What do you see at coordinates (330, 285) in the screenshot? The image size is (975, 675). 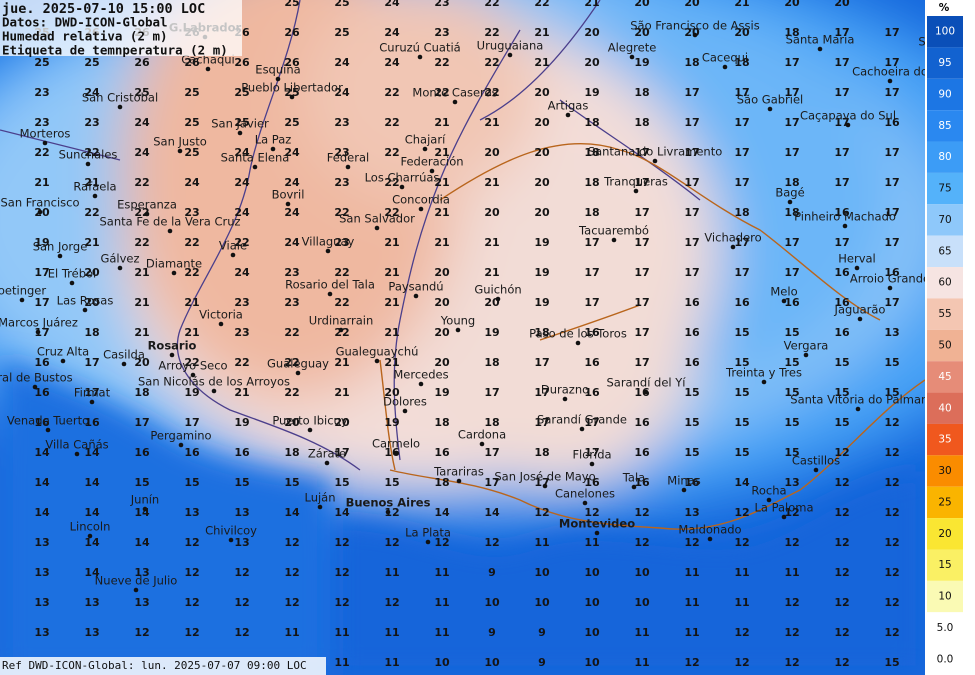 I see `place-label: Rosario del Tala` at bounding box center [330, 285].